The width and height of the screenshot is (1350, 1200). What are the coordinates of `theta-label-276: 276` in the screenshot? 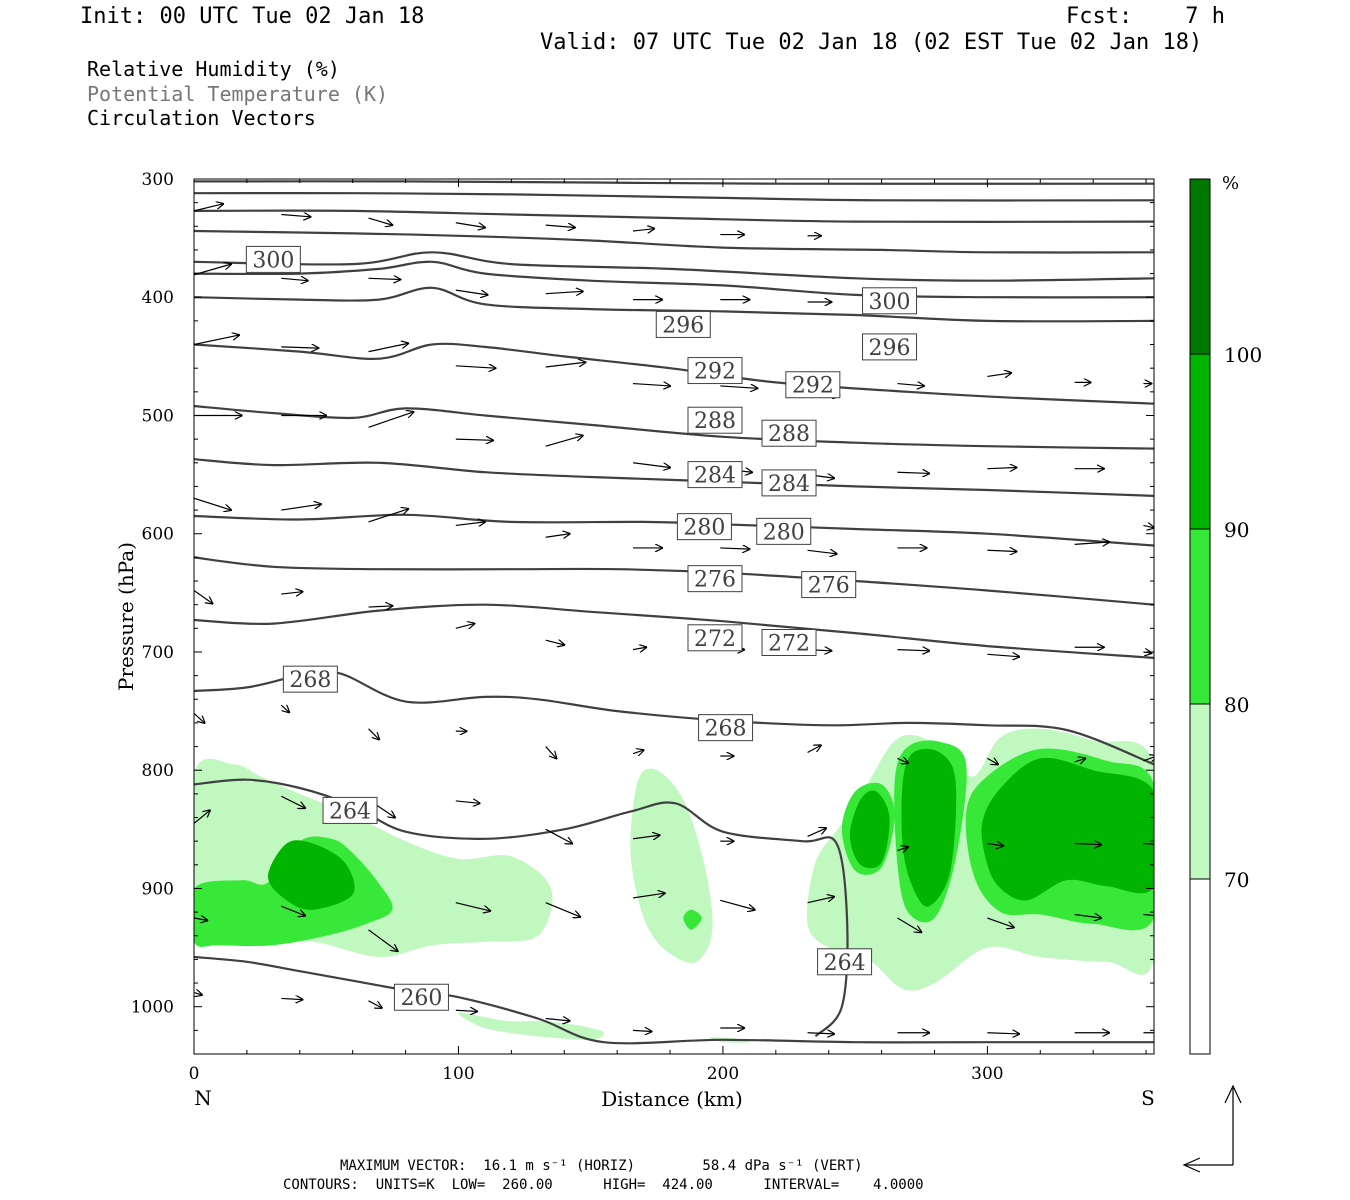 It's located at (829, 585).